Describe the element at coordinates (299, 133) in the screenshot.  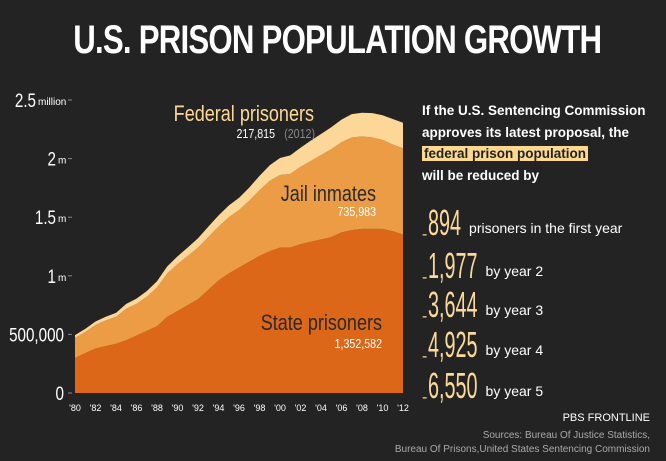
I see `series-note-federal: (2012)` at that location.